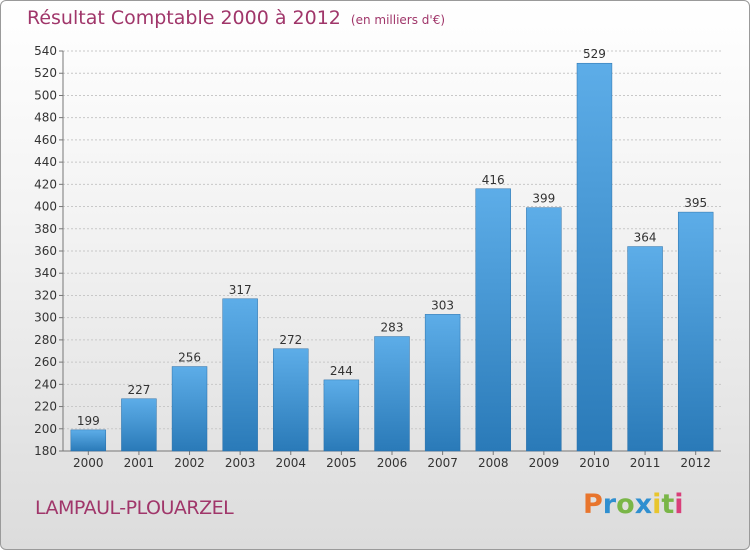  What do you see at coordinates (45, 273) in the screenshot?
I see `y-tick-label: 340` at bounding box center [45, 273].